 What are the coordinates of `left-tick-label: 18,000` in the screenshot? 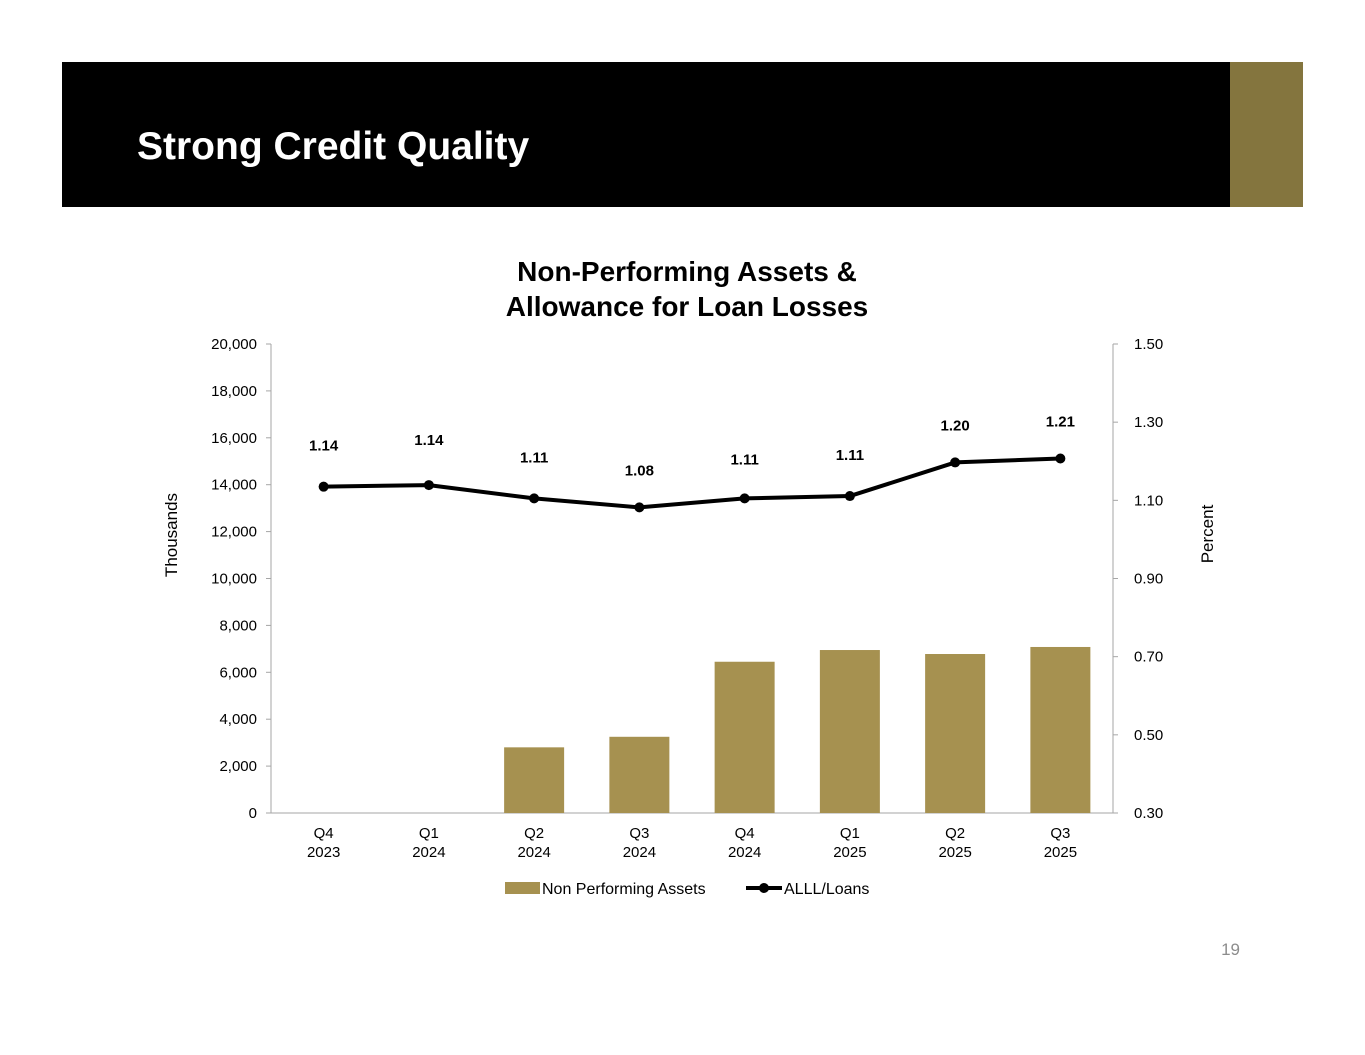 It's located at (234, 391).